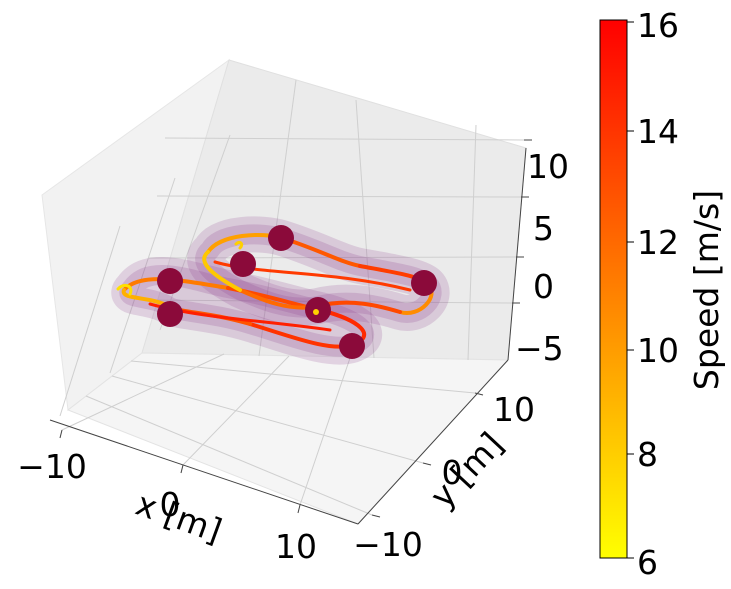 The height and width of the screenshot is (589, 731). What do you see at coordinates (647, 454) in the screenshot?
I see `colorbar-tick-label-8: 8` at bounding box center [647, 454].